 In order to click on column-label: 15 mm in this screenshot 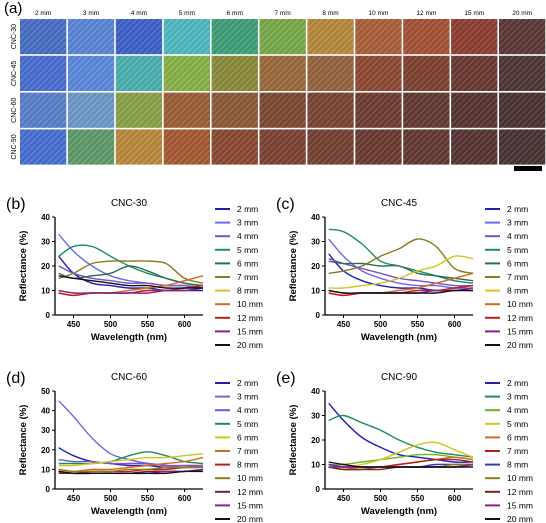, I will do `click(474, 13)`.